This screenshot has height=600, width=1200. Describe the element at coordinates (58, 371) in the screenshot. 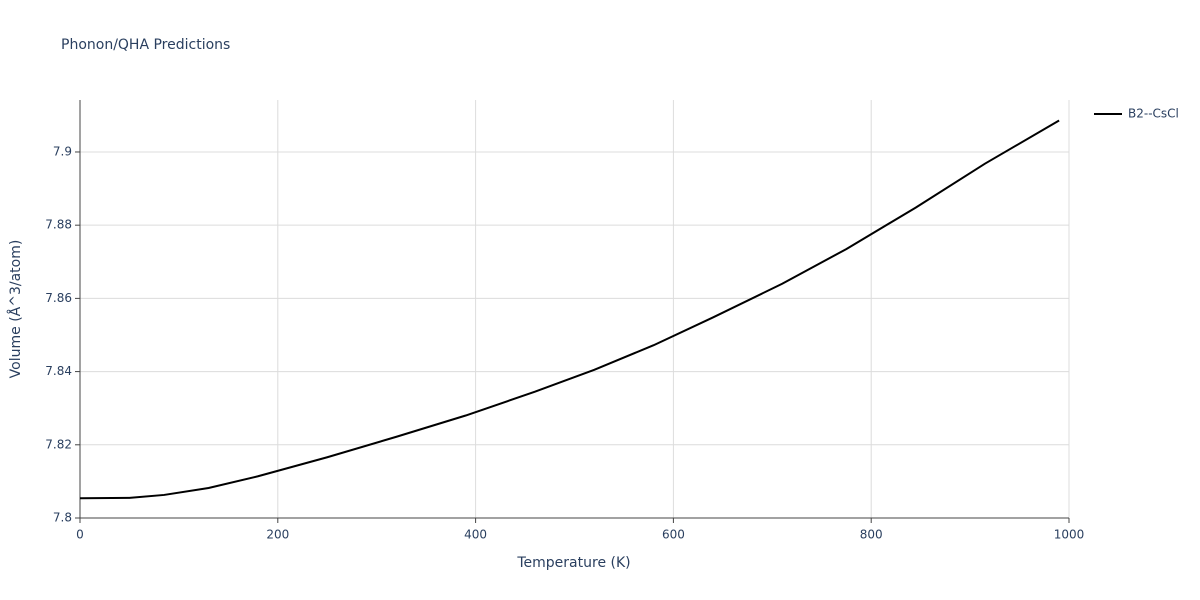

I see `y-tick-label: 7.84` at that location.